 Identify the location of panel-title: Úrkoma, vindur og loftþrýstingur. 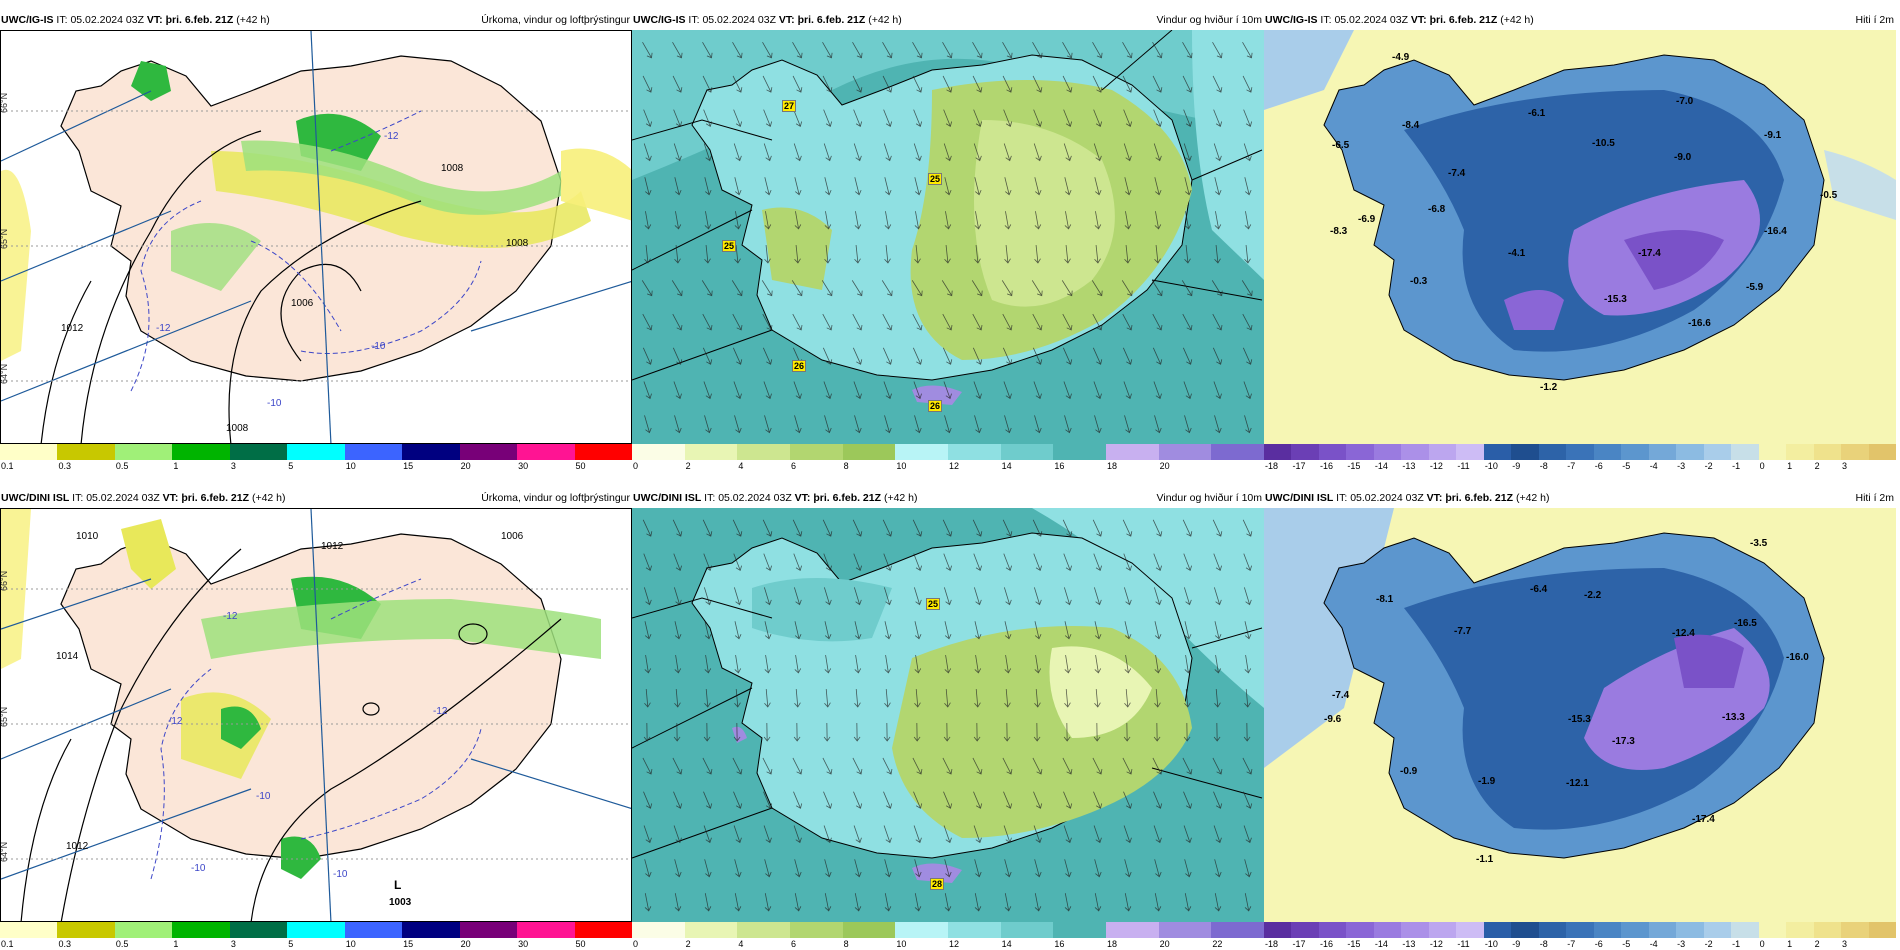
(555, 498).